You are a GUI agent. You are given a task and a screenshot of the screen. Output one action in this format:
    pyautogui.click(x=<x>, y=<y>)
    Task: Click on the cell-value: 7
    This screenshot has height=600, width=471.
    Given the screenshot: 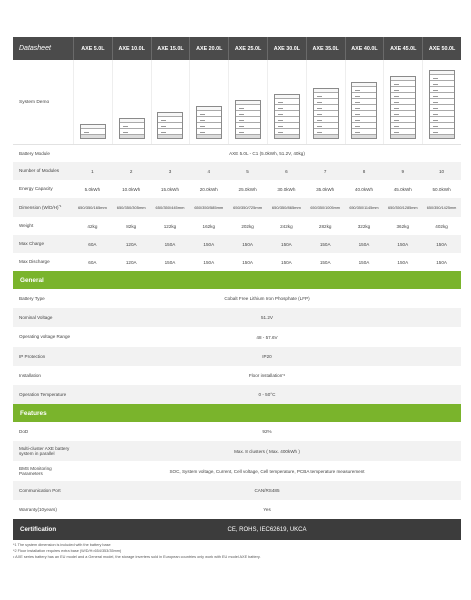 What is the action you would take?
    pyautogui.click(x=325, y=171)
    